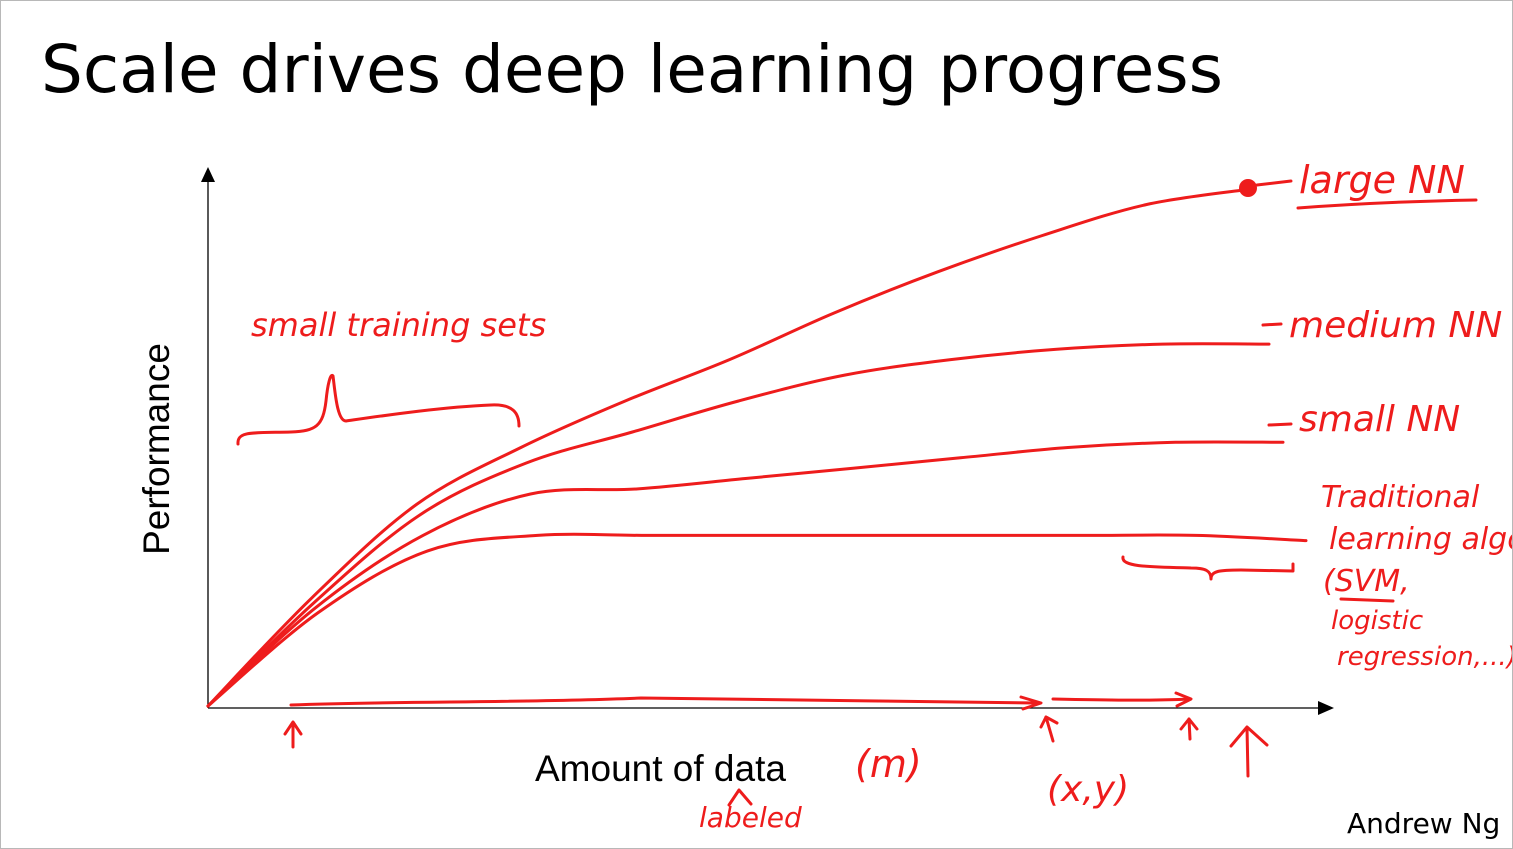 The width and height of the screenshot is (1513, 849). Describe the element at coordinates (750, 817) in the screenshot. I see `label-labeled: labeled` at that location.